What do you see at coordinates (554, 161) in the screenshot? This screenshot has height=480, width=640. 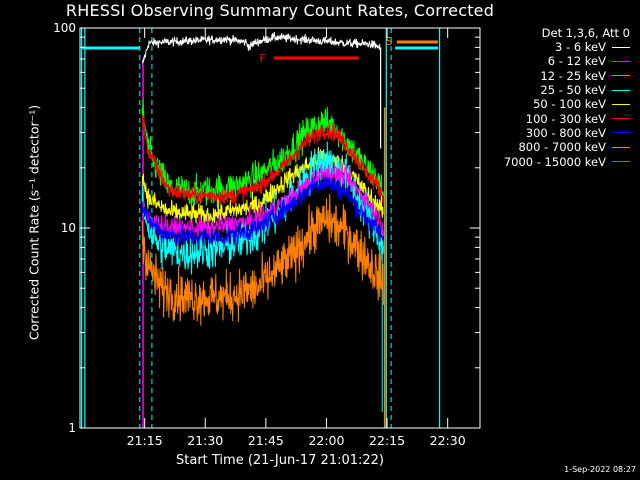 I see `legend-item-label: 7000 - 15000 keV` at bounding box center [554, 161].